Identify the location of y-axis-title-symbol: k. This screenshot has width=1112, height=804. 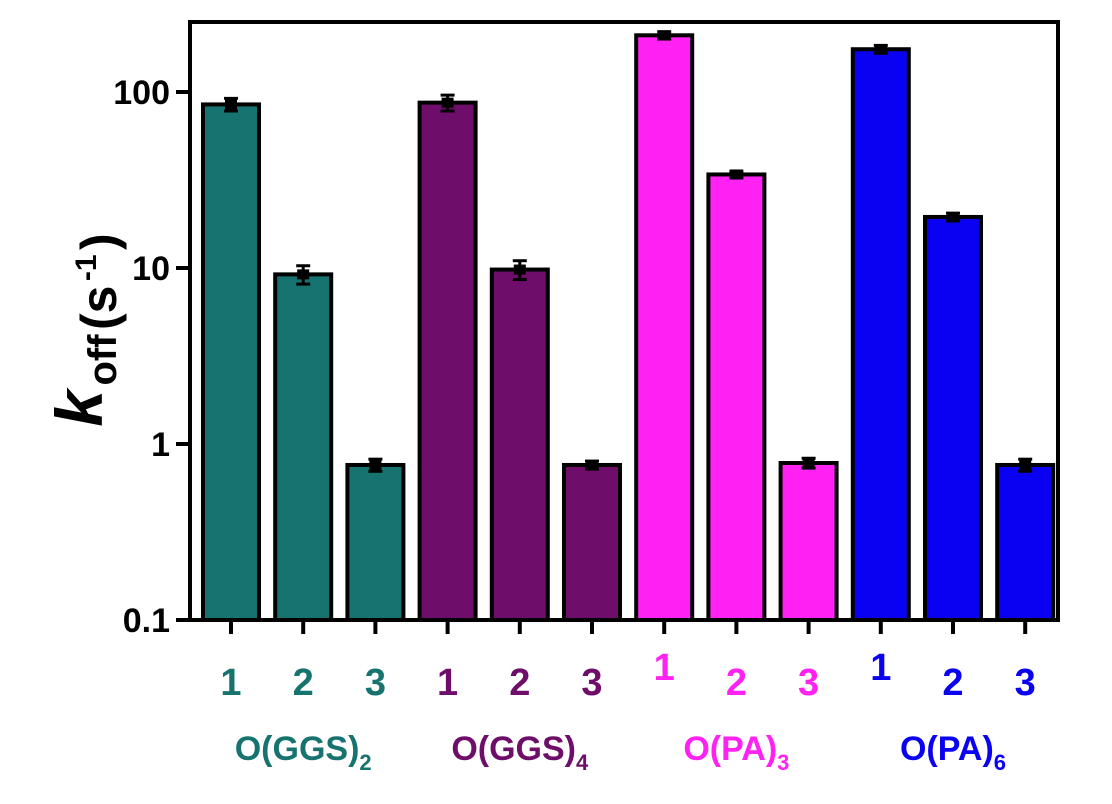
(79, 407).